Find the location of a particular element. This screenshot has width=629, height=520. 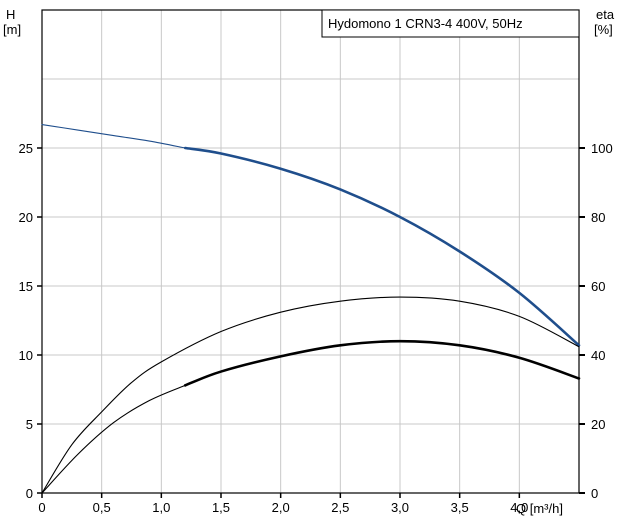

x-tick-label: 1,5 is located at coordinates (221, 507).